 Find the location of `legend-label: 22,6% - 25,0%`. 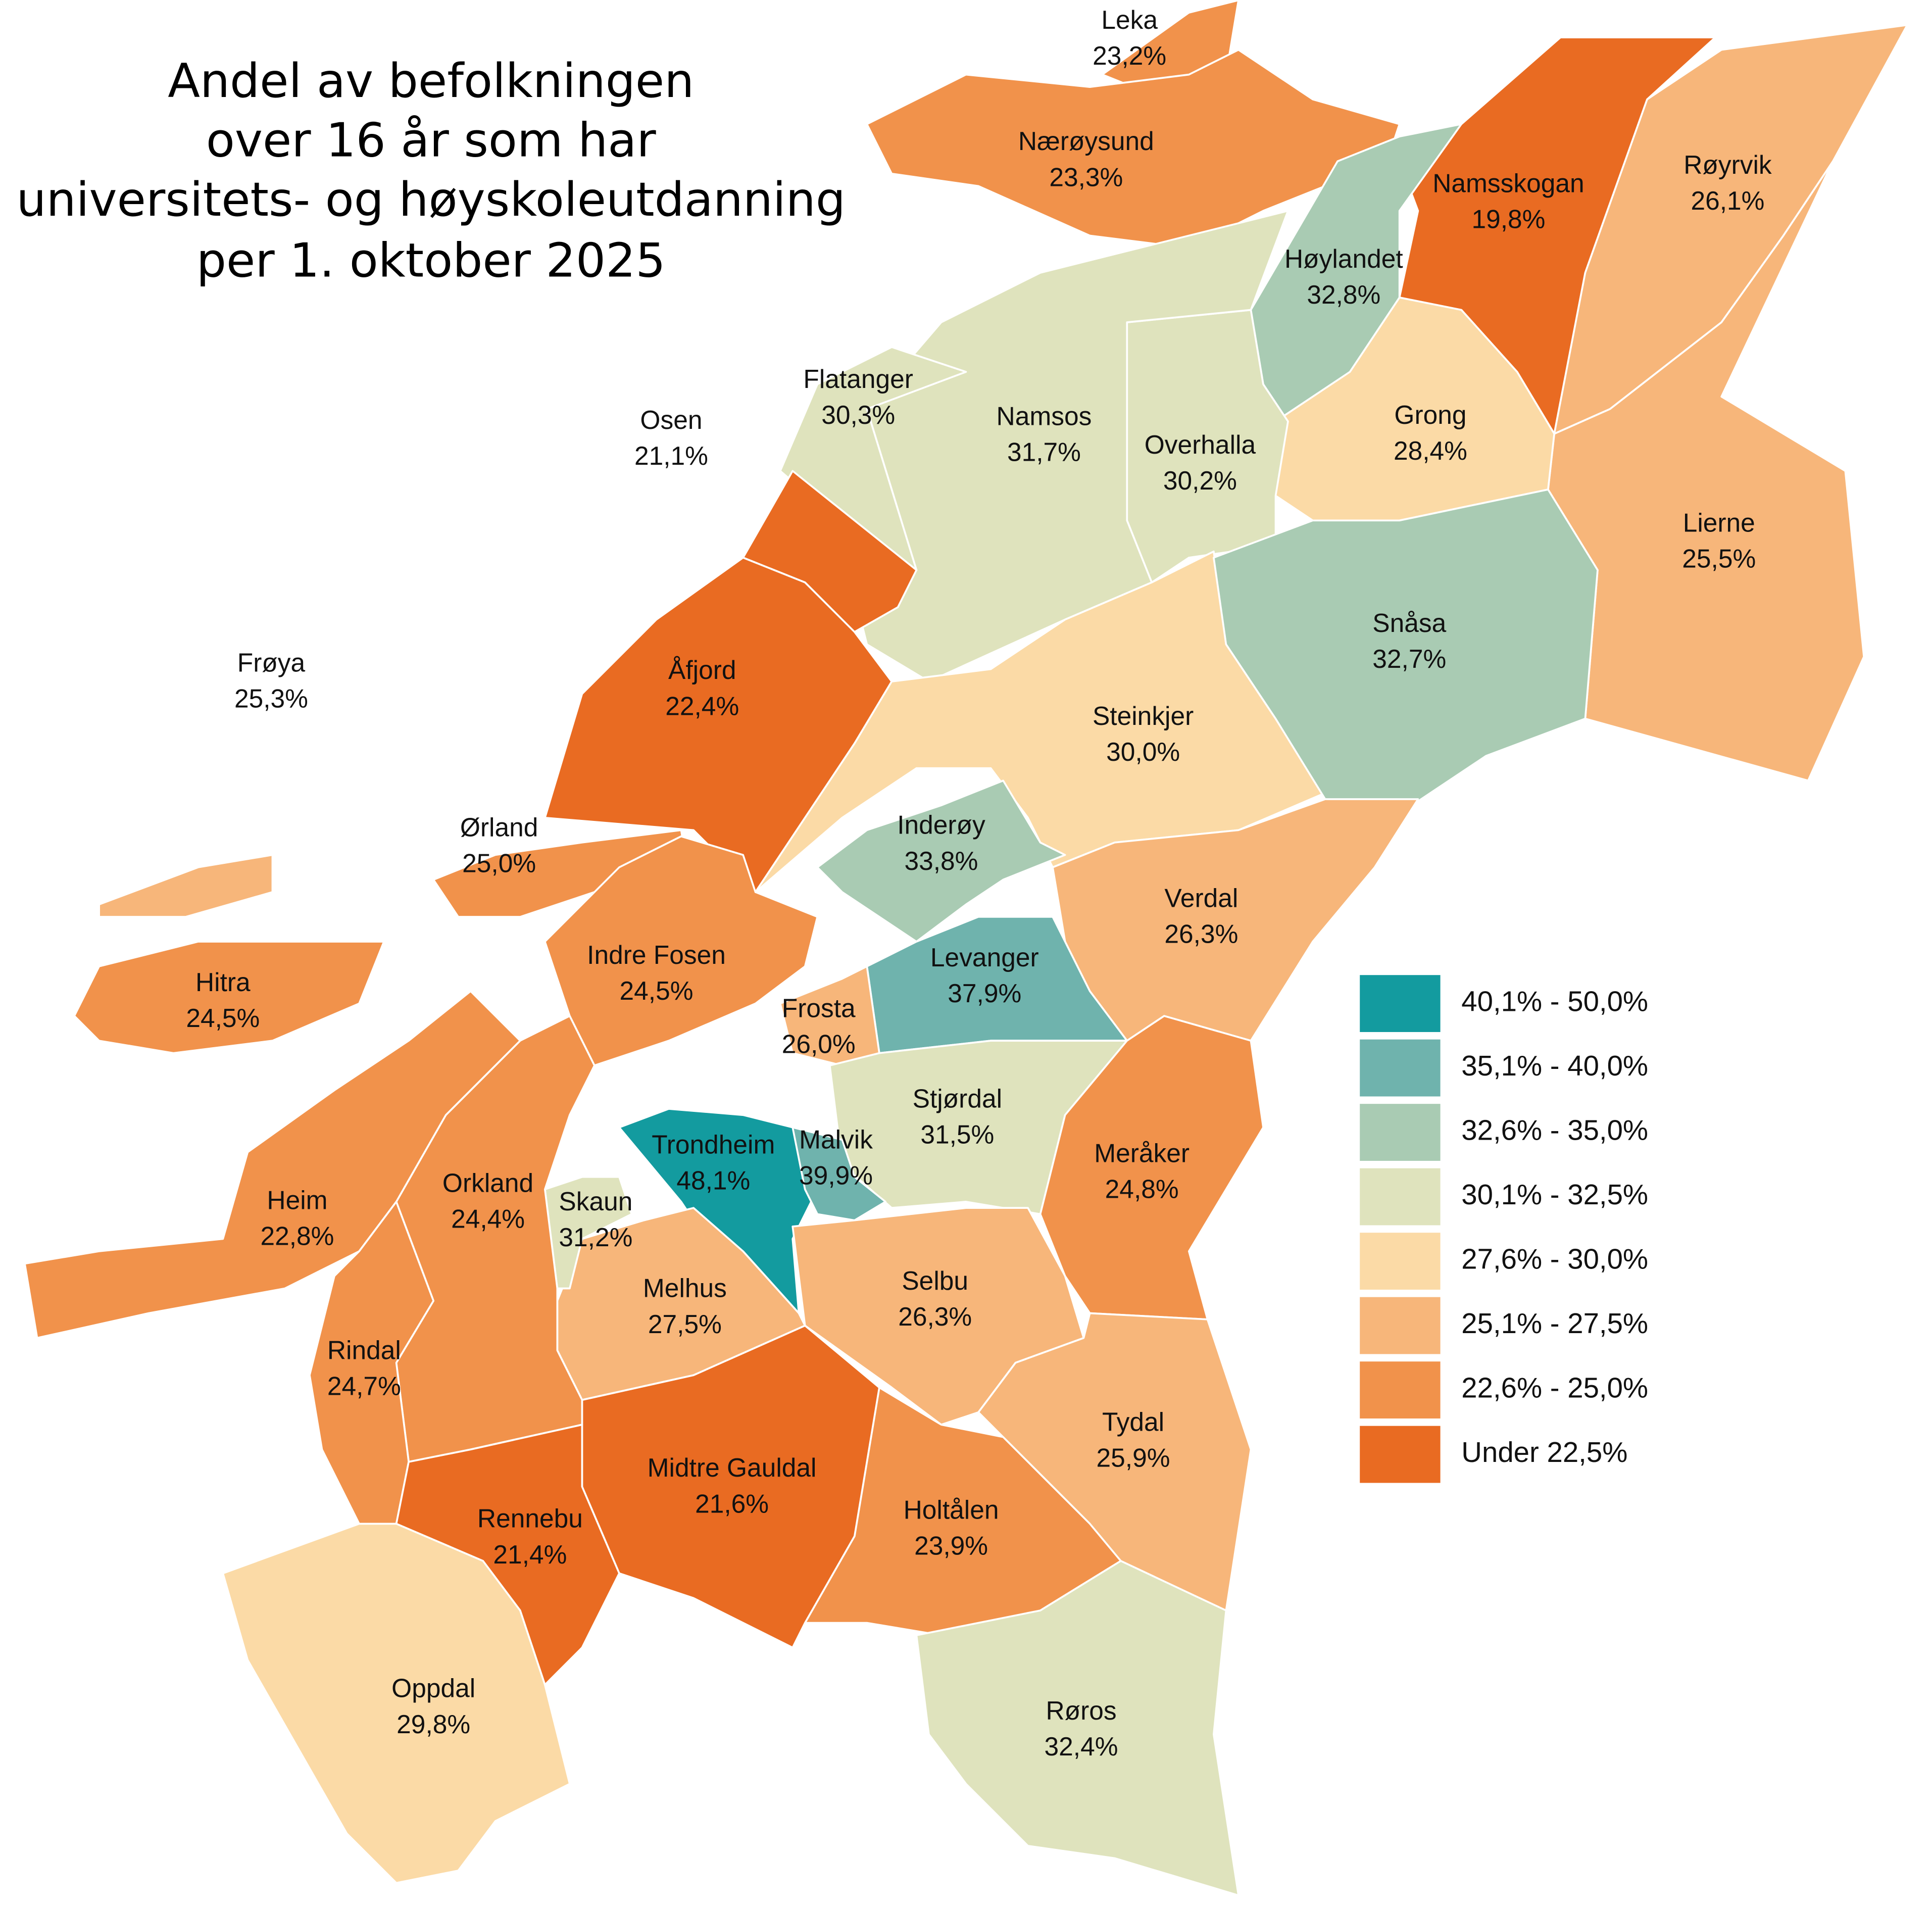

legend-label: 22,6% - 25,0% is located at coordinates (1555, 1387).